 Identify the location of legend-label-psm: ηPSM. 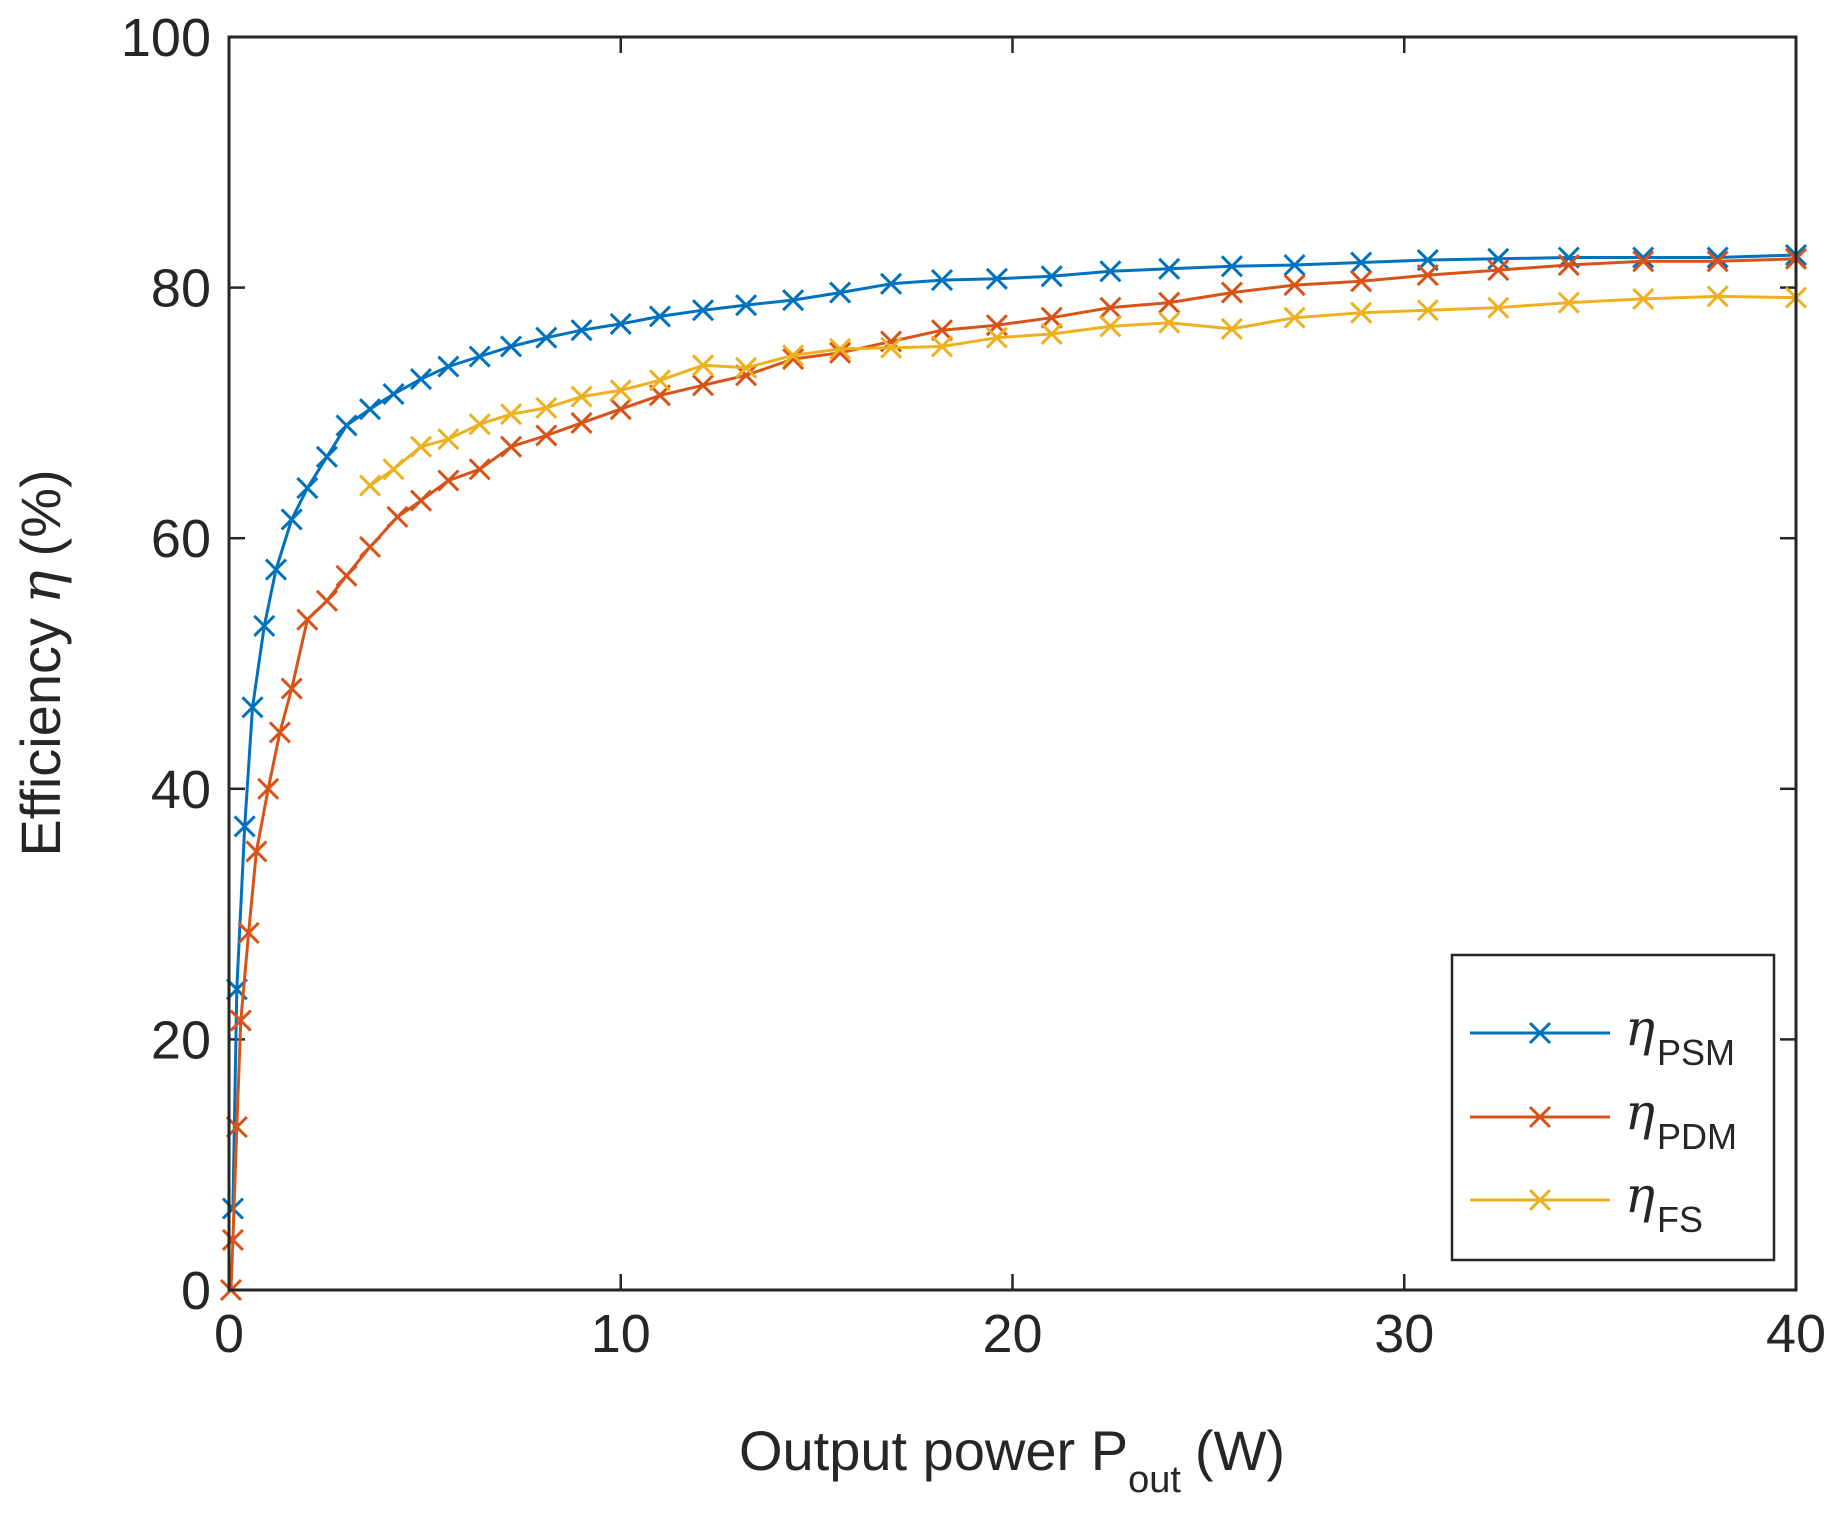
(1680, 1036).